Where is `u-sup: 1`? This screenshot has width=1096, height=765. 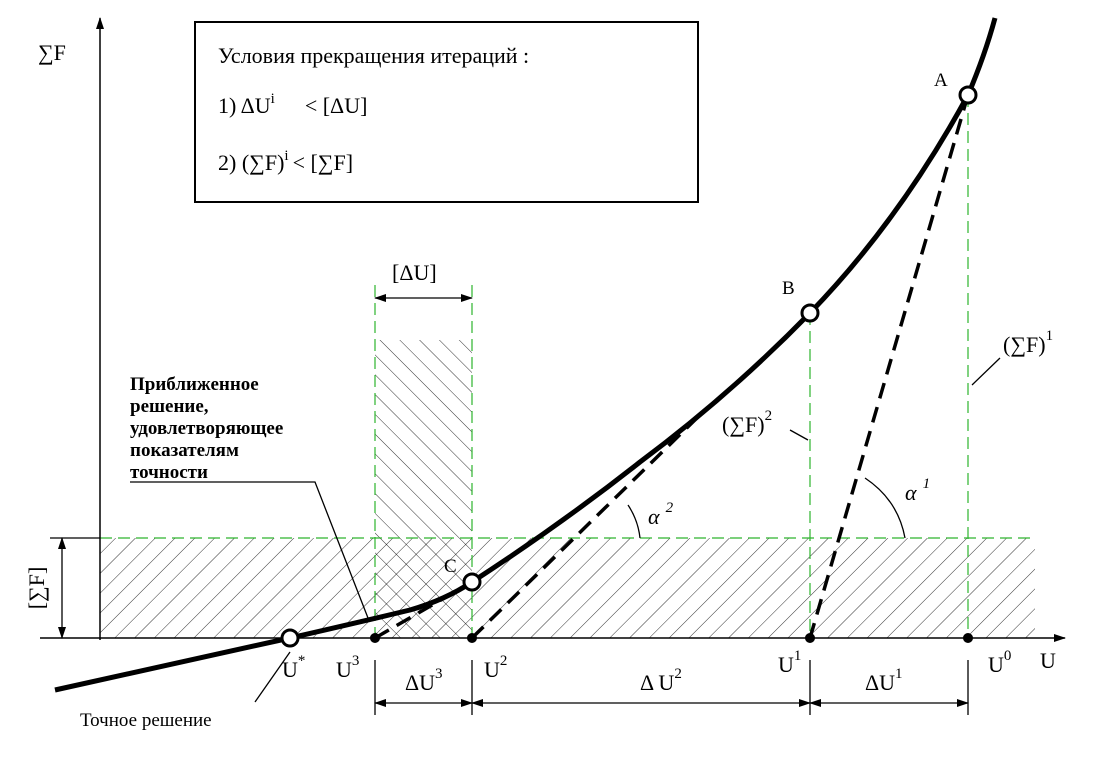 u-sup: 1 is located at coordinates (798, 656).